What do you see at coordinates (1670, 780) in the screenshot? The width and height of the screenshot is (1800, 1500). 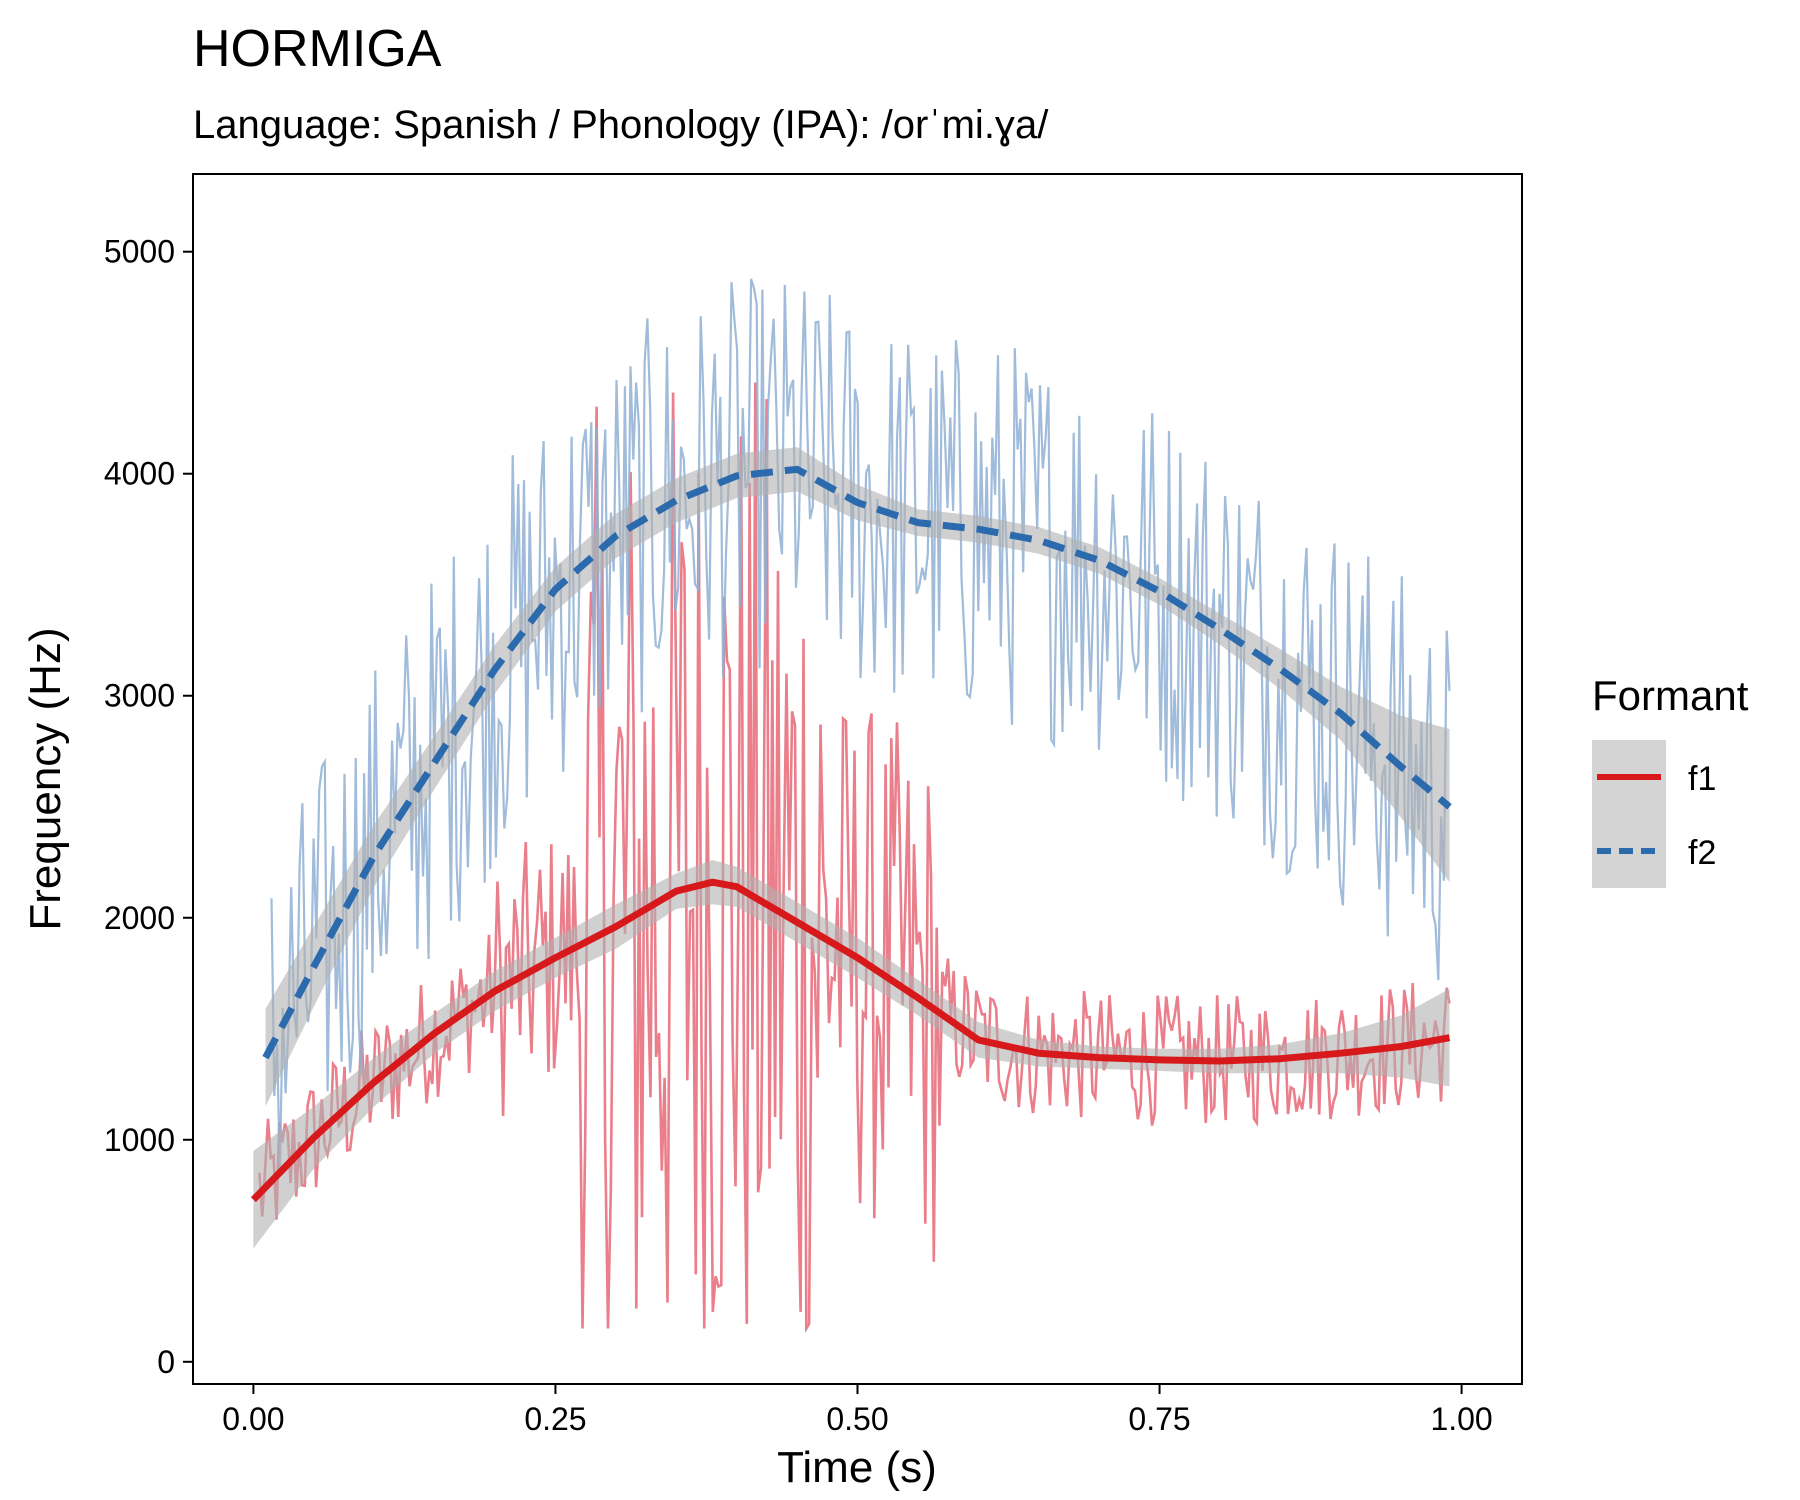 I see `legend: Formant f1 f2` at bounding box center [1670, 780].